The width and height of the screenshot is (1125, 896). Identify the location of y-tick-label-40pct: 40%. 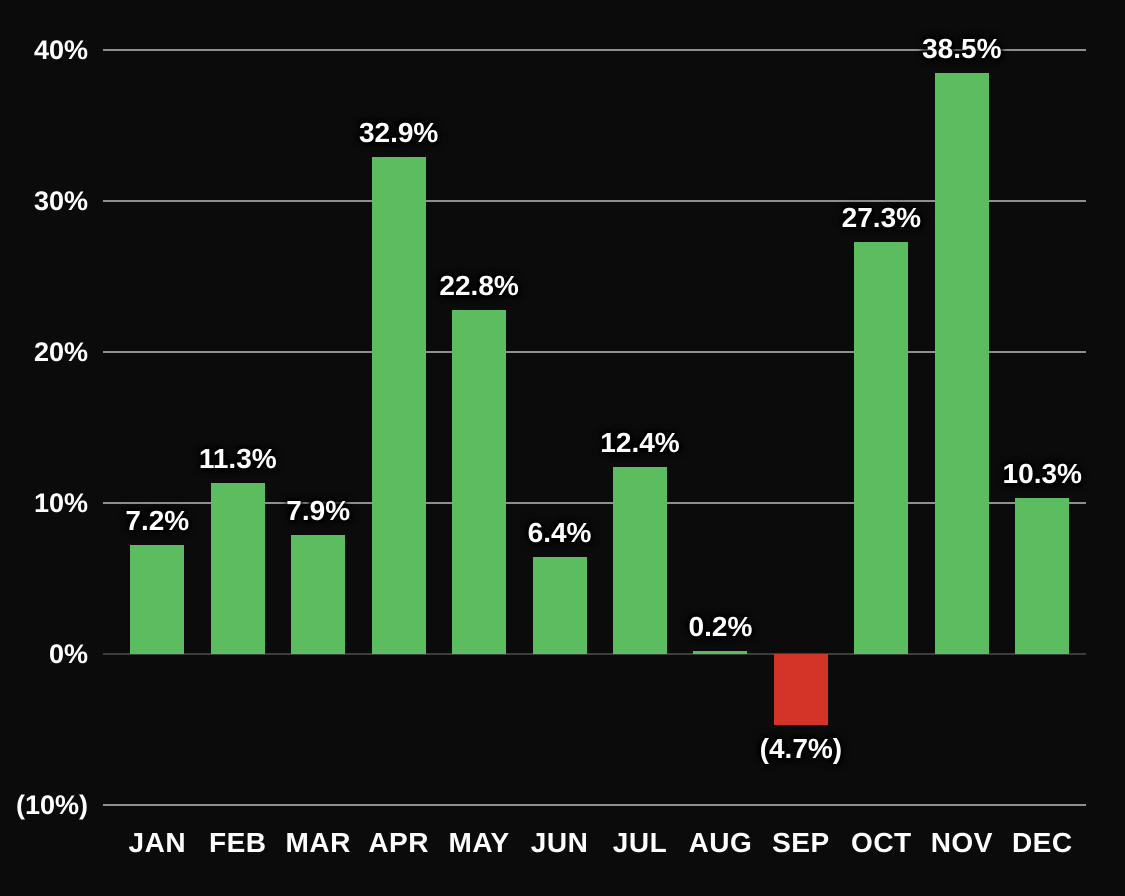
(60, 50).